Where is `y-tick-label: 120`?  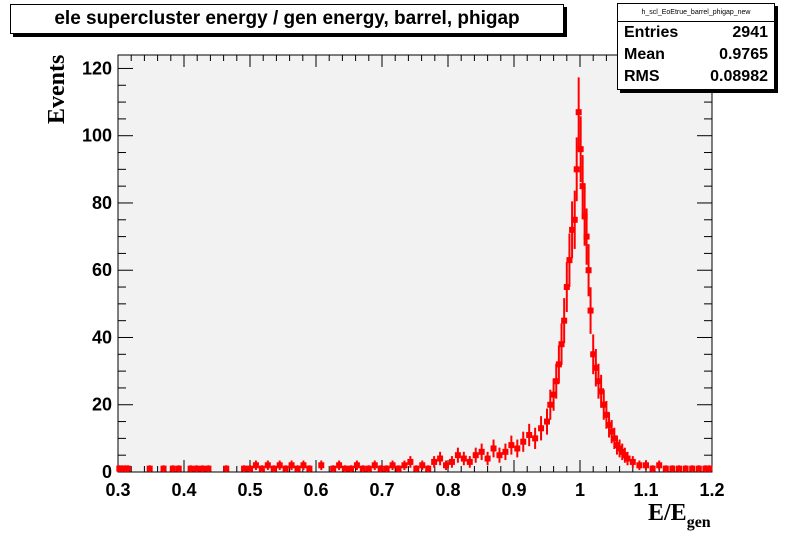
y-tick-label: 120 is located at coordinates (97, 68).